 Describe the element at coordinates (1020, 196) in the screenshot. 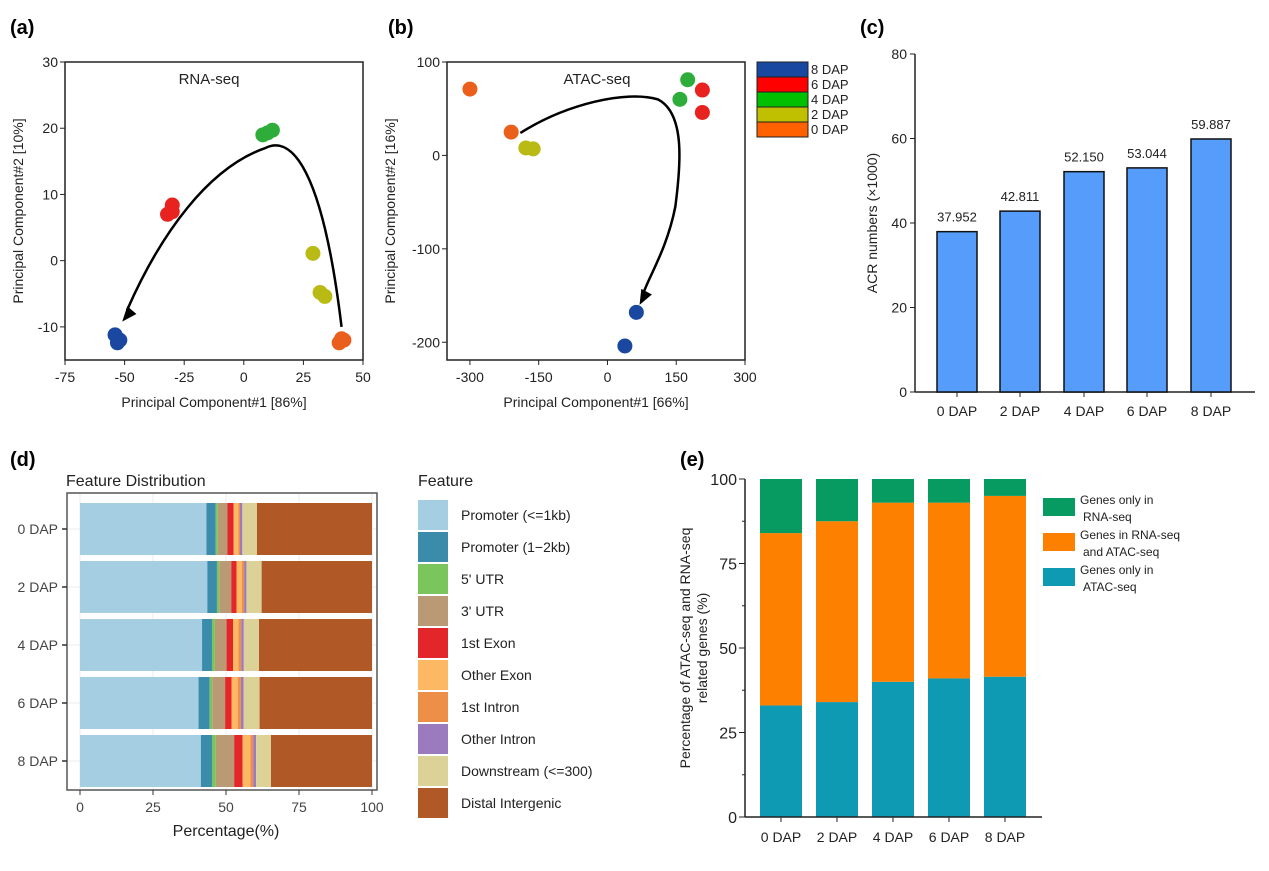

I see `bar-value-label: 42.811` at that location.